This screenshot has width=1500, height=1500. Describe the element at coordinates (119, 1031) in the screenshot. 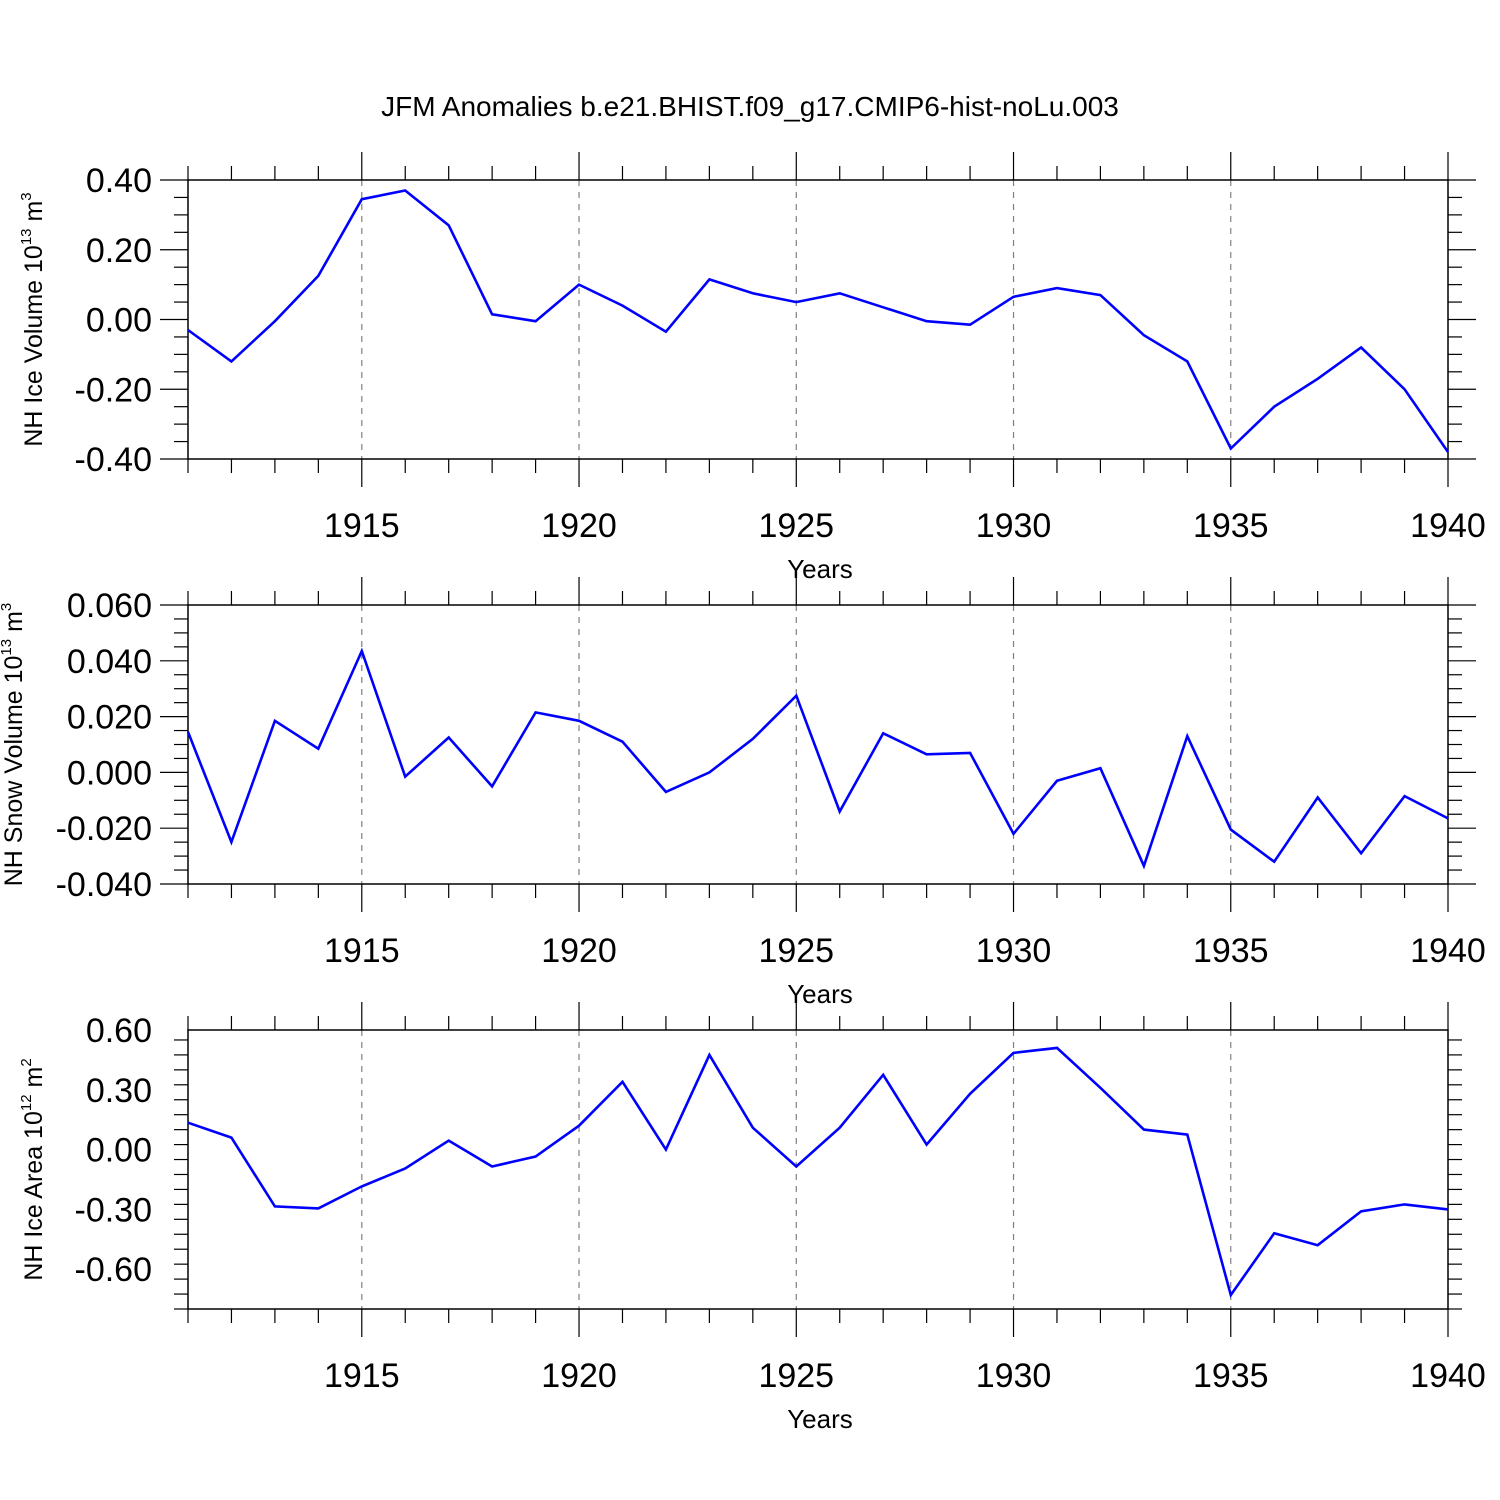

I see `y-tick-label: 0.60` at that location.